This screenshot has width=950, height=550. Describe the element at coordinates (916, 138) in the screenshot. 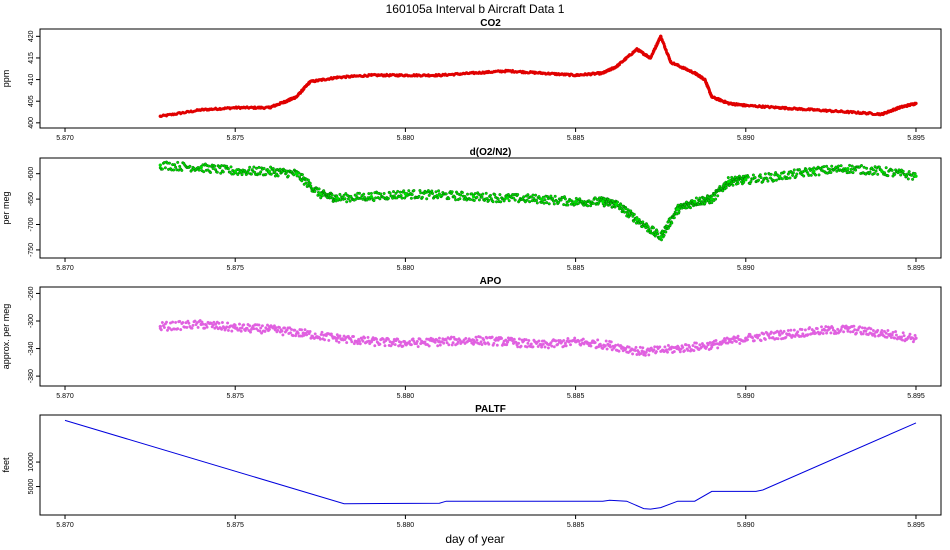

I see `x-tick-label: 5.895` at that location.